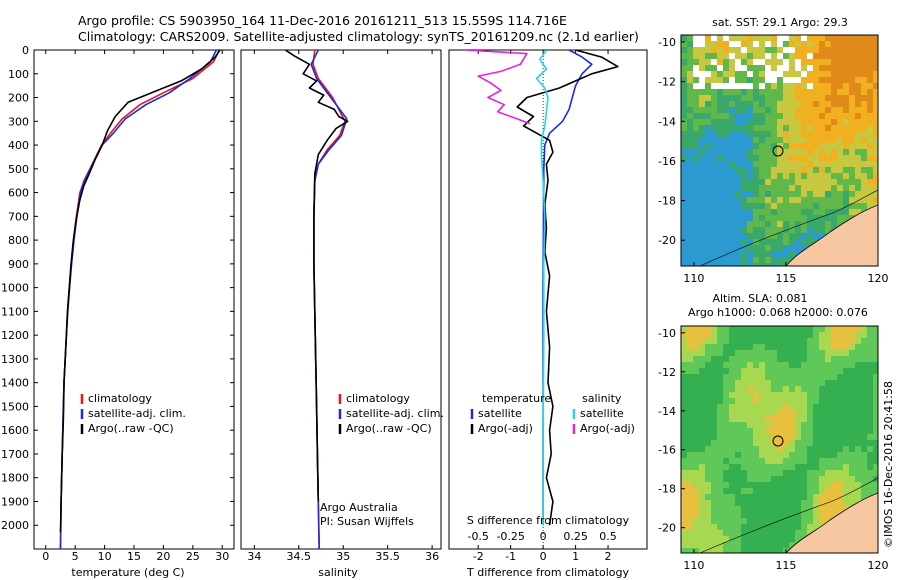  Describe the element at coordinates (15, 478) in the screenshot. I see `depth-tick-label: 1800` at that location.